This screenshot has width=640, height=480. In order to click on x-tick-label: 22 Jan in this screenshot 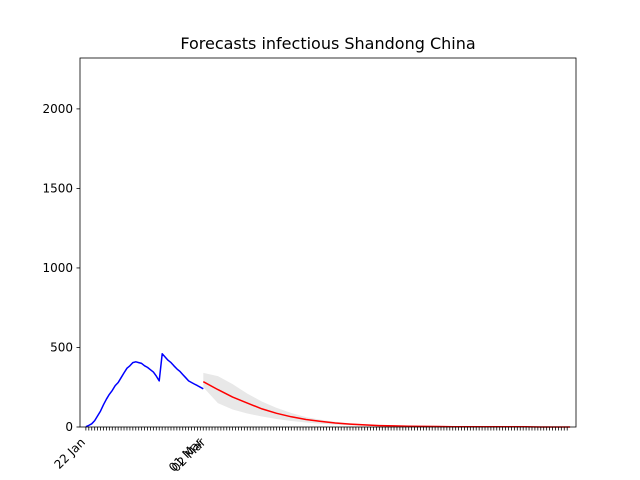, I will do `click(70, 453)`.